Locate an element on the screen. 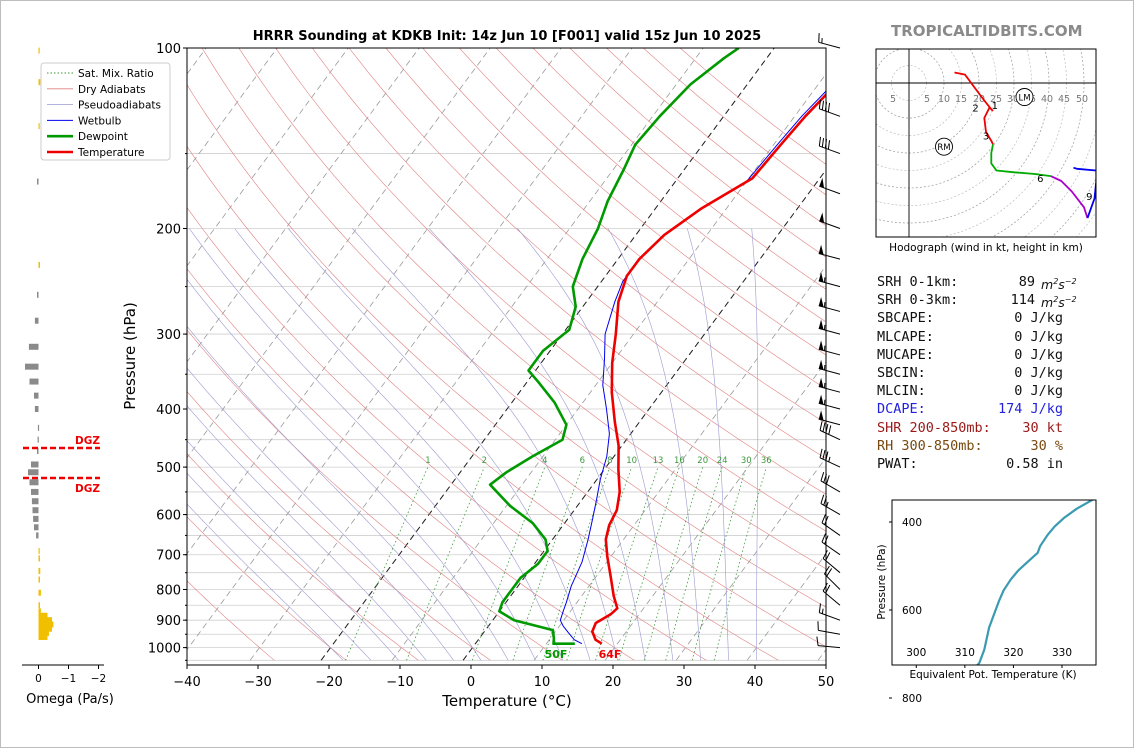 This screenshot has height=748, width=1134. legend-label: Temperature is located at coordinates (111, 153).